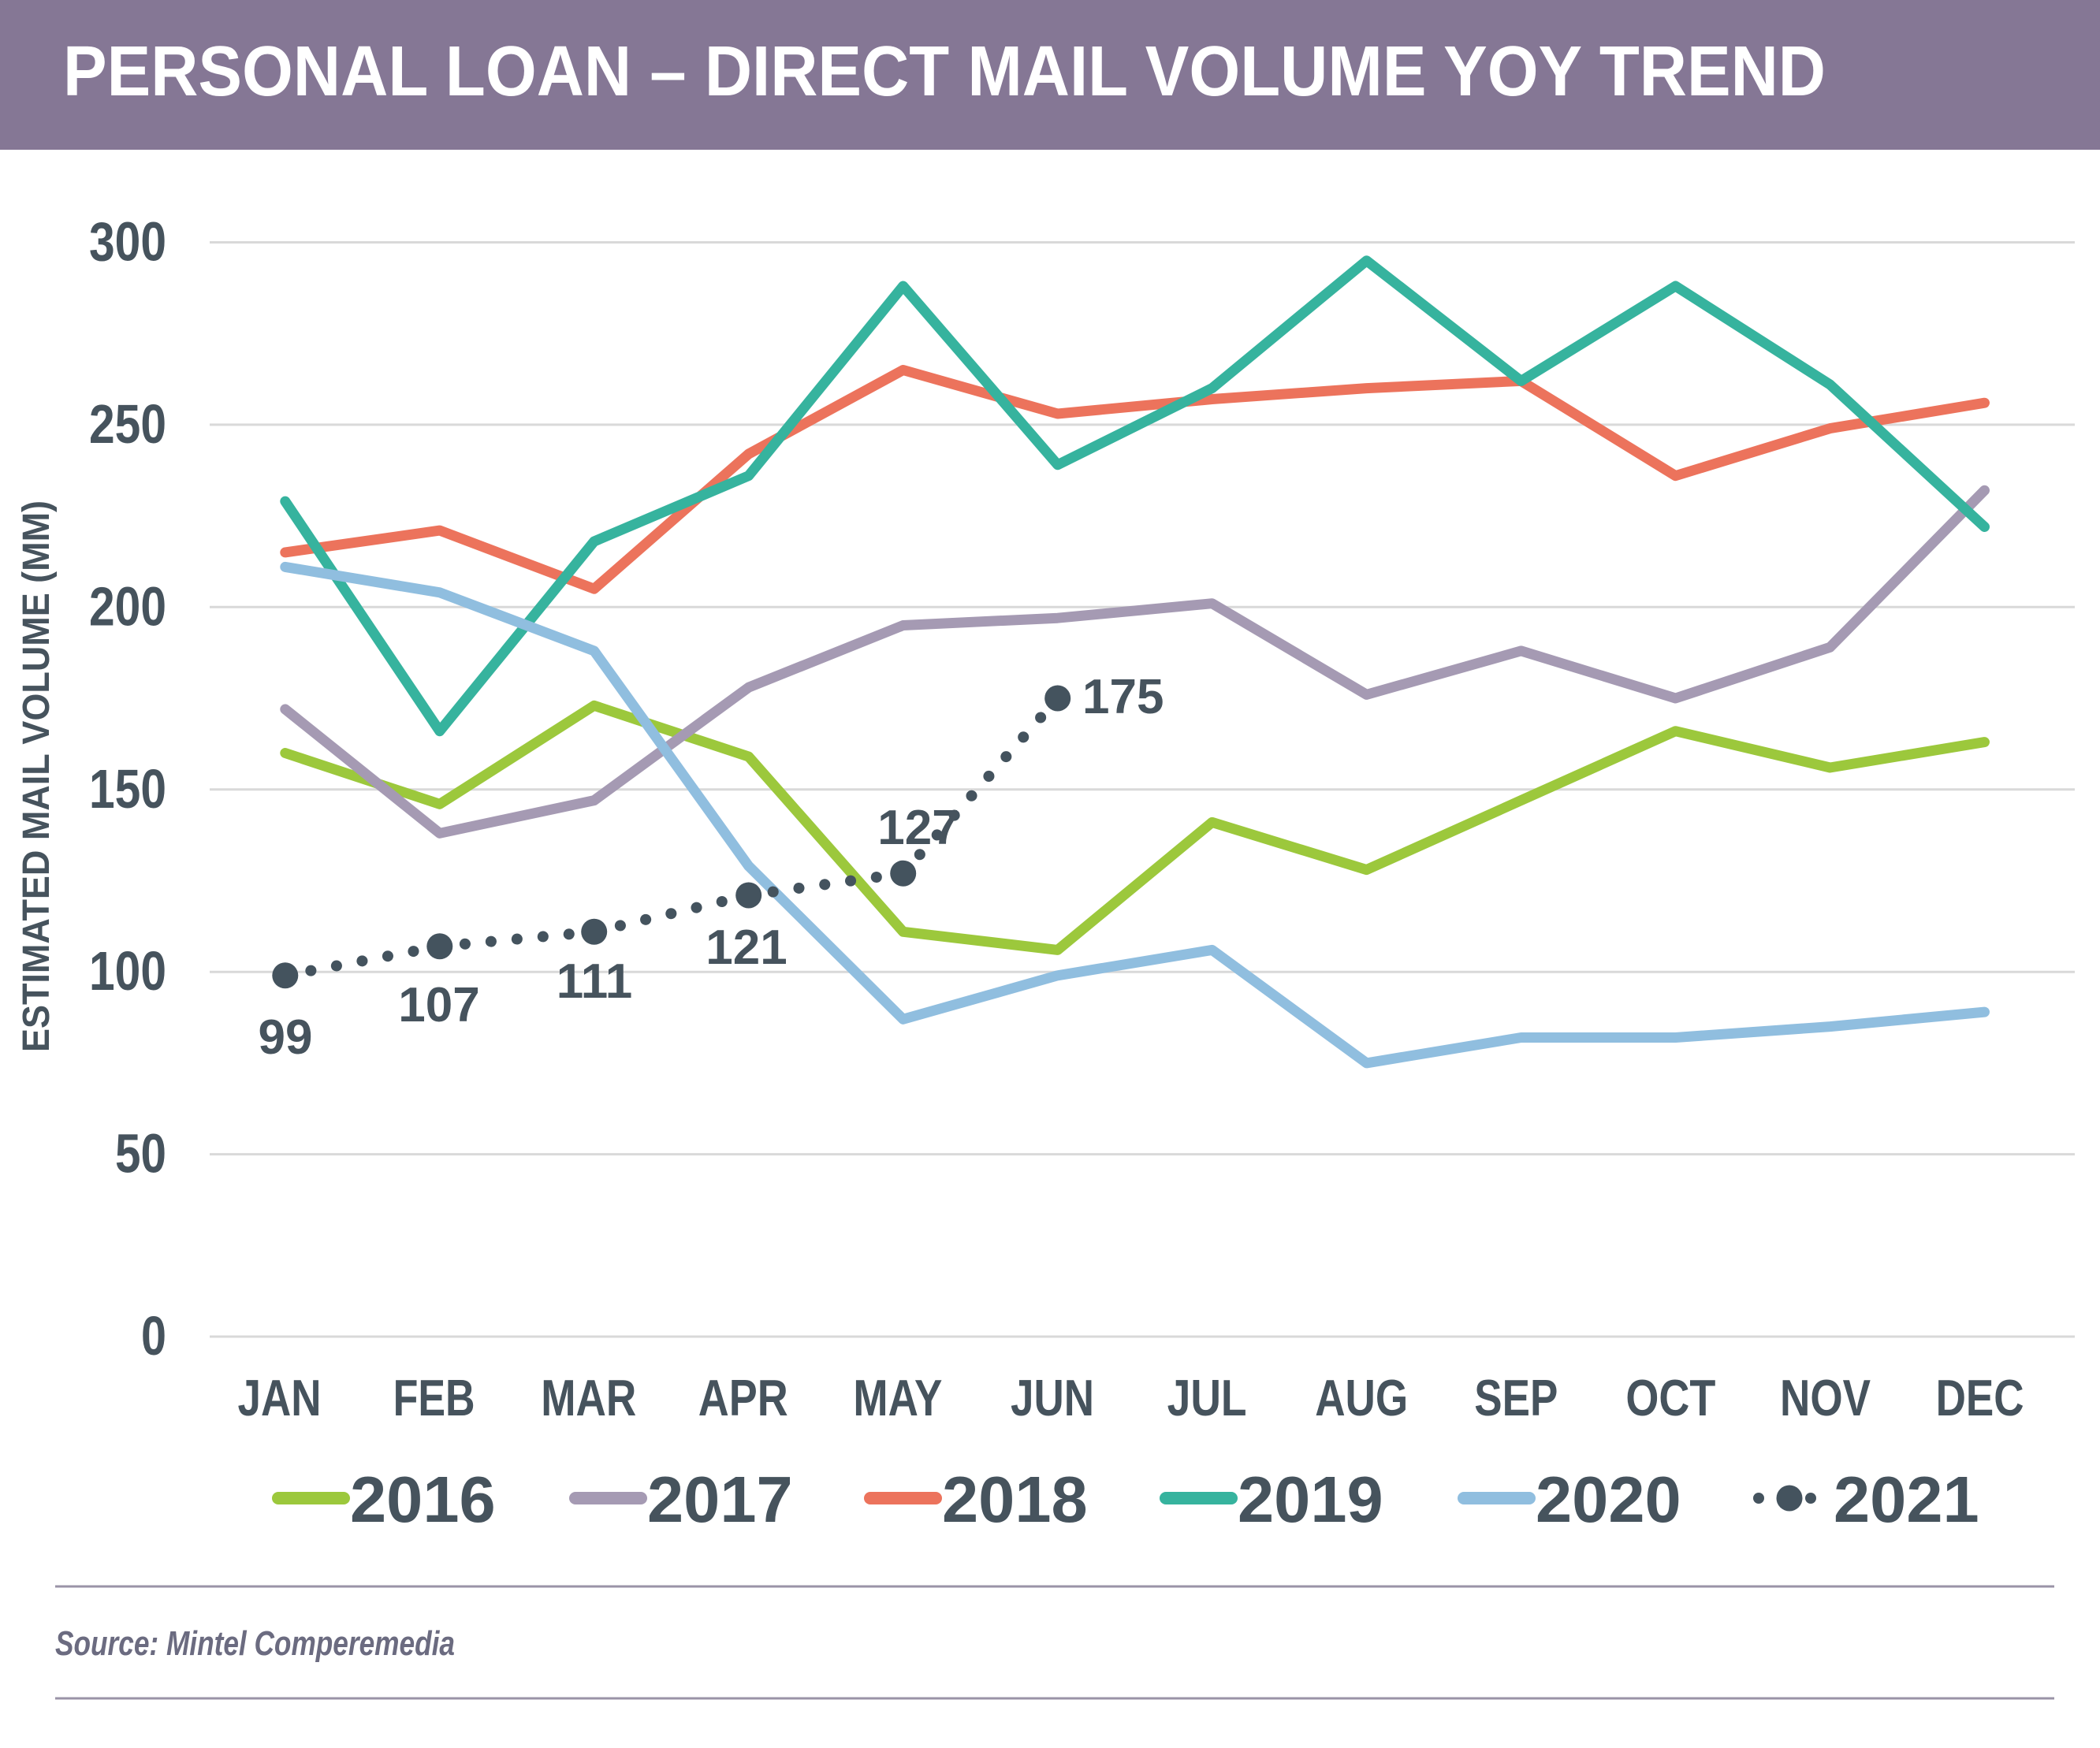 This screenshot has width=2100, height=1748. What do you see at coordinates (1123, 697) in the screenshot?
I see `svg-text: 175` at bounding box center [1123, 697].